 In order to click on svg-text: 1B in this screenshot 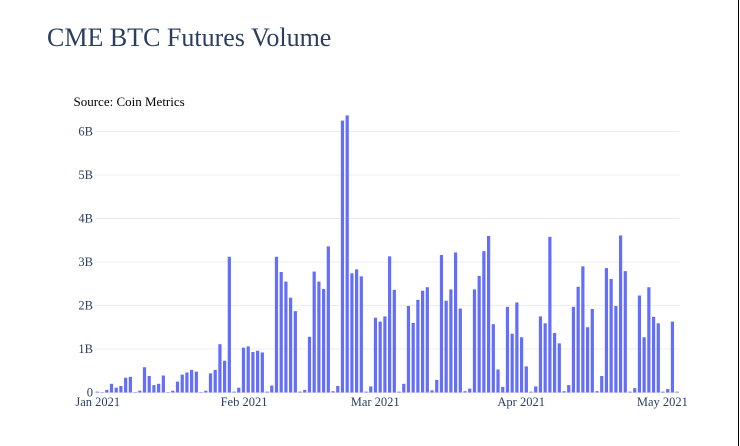, I will do `click(85, 349)`.